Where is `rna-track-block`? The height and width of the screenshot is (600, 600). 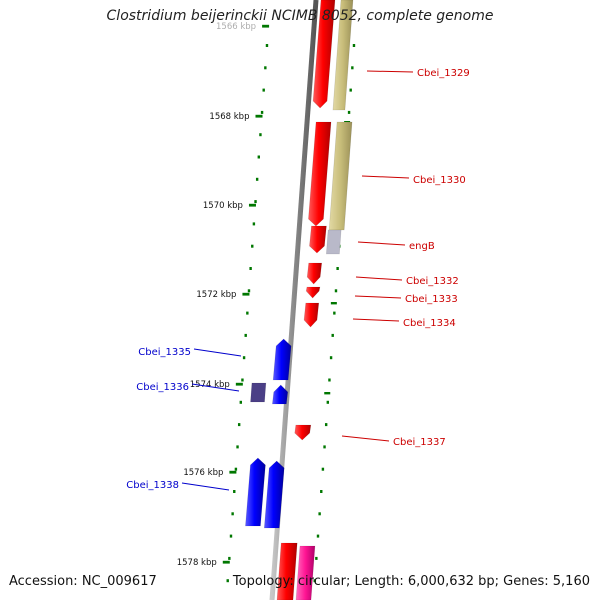 rna-track-block is located at coordinates (305, 572).